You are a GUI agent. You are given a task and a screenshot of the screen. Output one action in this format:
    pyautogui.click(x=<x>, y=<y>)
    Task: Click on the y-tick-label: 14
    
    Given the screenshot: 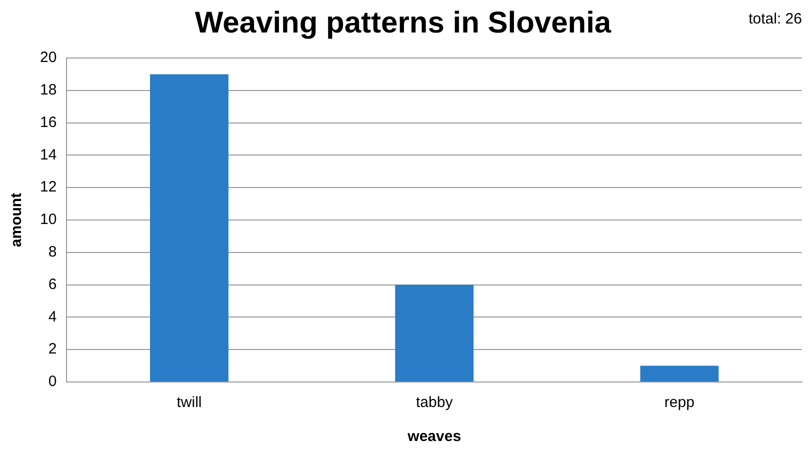 What is the action you would take?
    pyautogui.click(x=48, y=155)
    